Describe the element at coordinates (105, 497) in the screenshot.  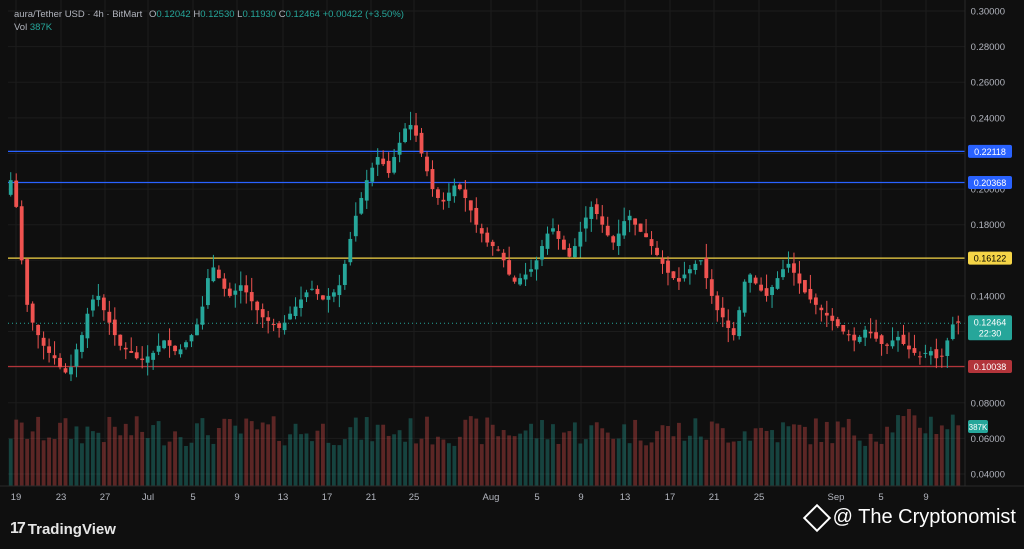
I see `x-tick-label: 27` at that location.